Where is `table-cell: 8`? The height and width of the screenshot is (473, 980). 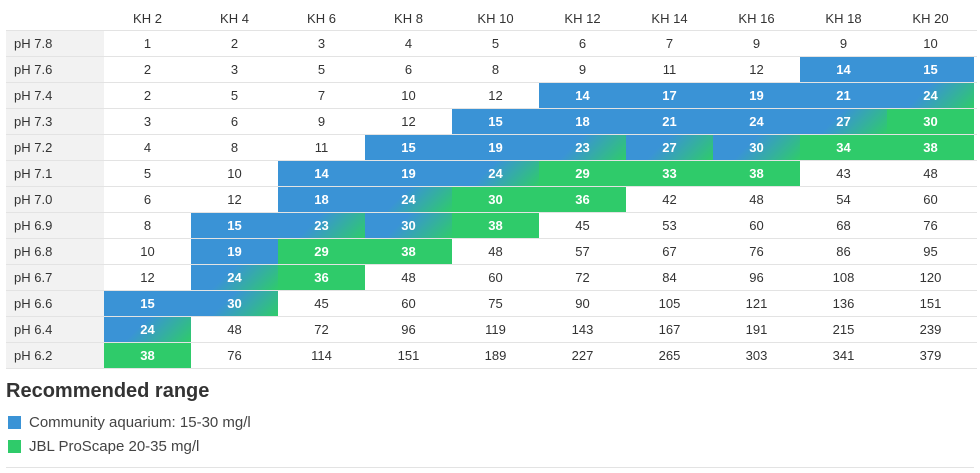
table-cell: 8 is located at coordinates (495, 69).